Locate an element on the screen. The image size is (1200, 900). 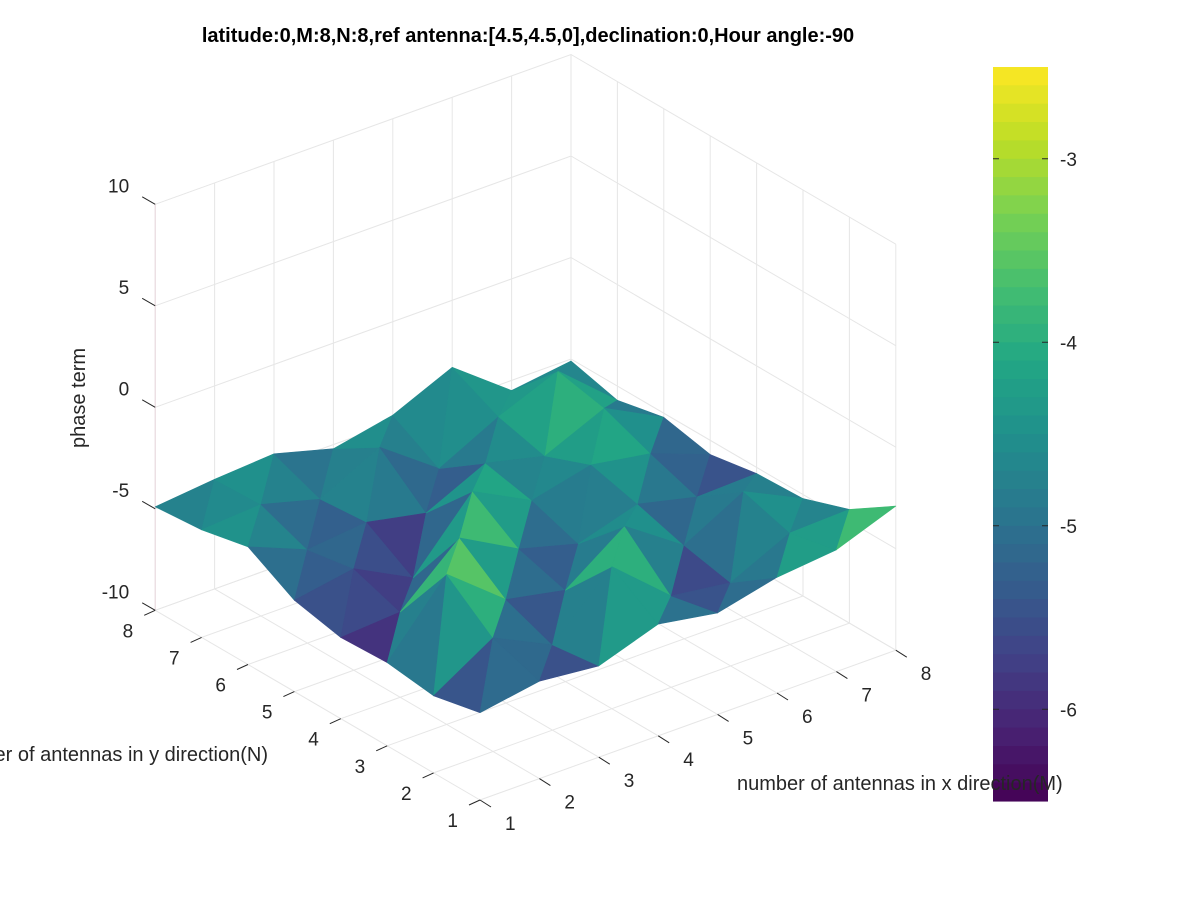
x-tick-label: 7 is located at coordinates (866, 696).